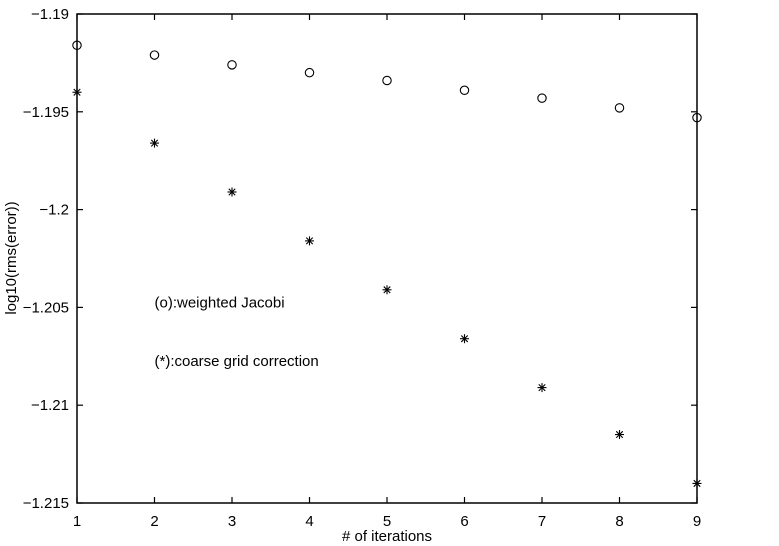 The image size is (779, 546). Describe the element at coordinates (387, 536) in the screenshot. I see `x-axis-label: # of iterations` at that location.